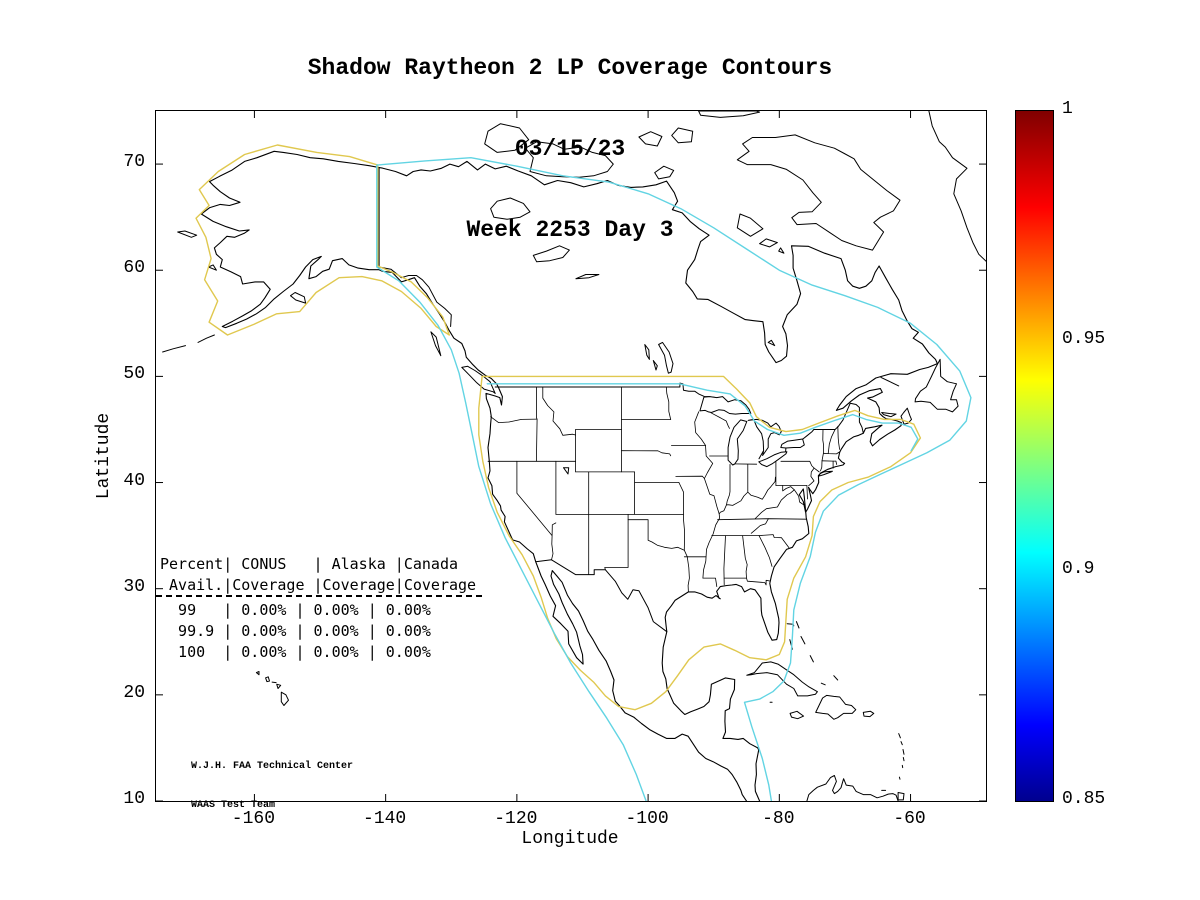 This screenshot has height=900, width=1200. I want to click on y-tick-label: 20, so click(134, 692).